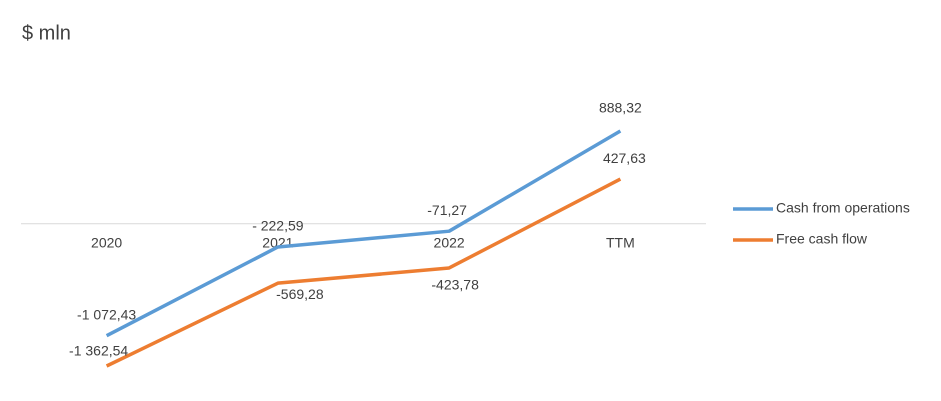 This screenshot has width=941, height=401. Describe the element at coordinates (46, 33) in the screenshot. I see `chart-title: $ mln` at that location.